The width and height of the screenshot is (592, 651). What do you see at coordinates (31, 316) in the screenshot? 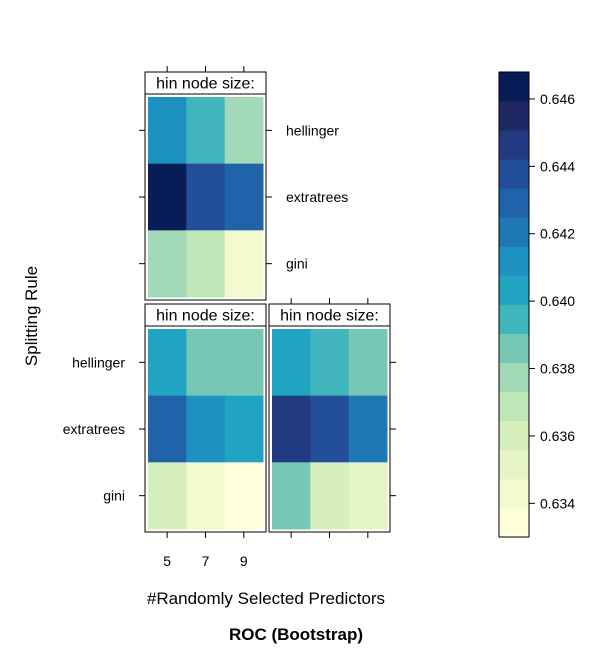
I see `y-axis-title: Splitting Rule` at bounding box center [31, 316].